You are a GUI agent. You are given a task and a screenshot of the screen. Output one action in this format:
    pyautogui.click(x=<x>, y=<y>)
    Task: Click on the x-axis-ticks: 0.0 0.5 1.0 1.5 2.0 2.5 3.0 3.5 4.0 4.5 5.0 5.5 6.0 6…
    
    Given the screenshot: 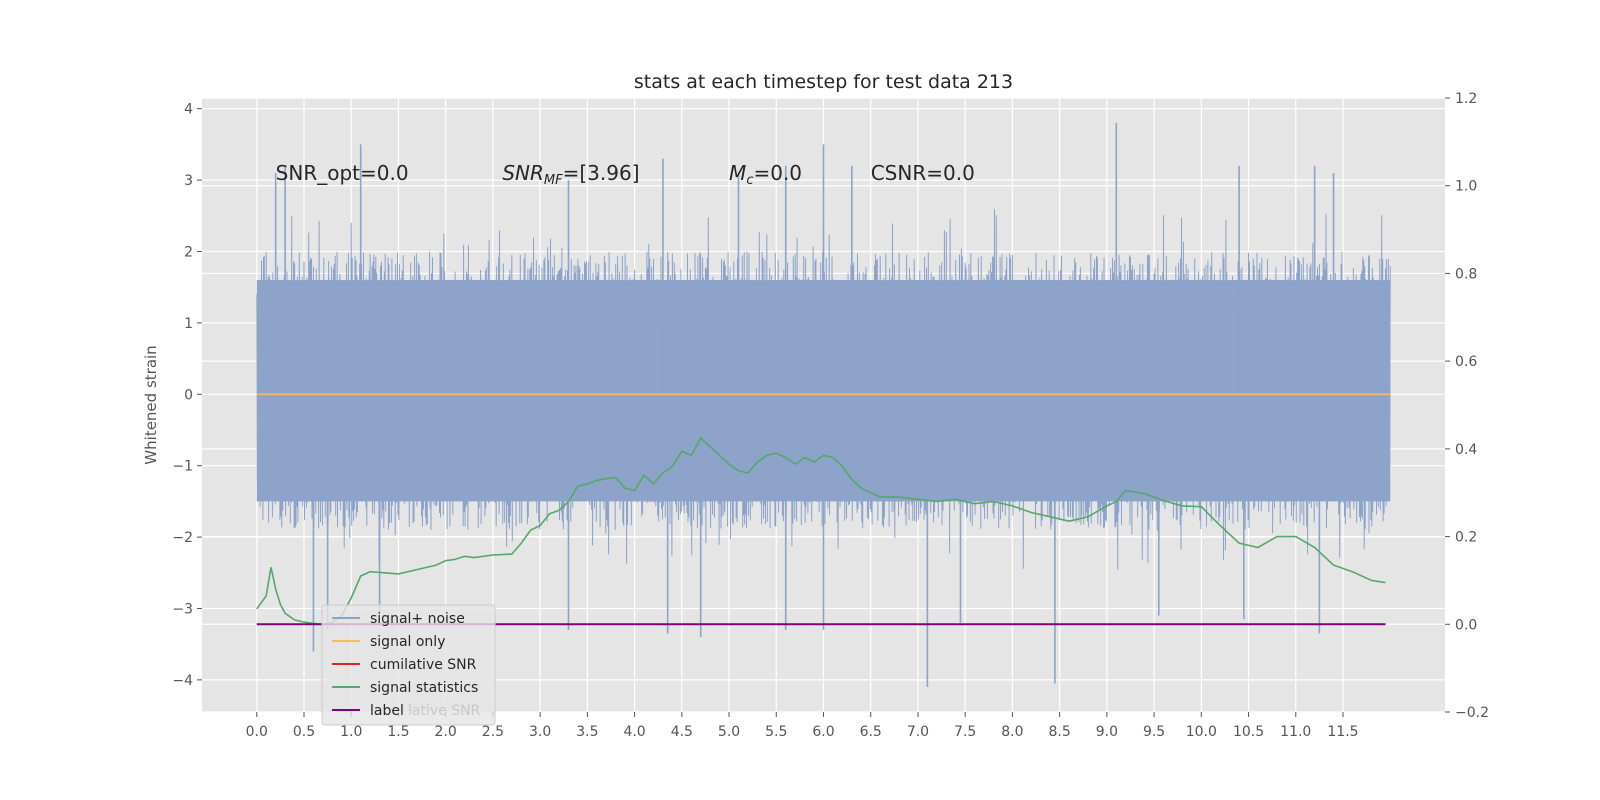 What is the action you would take?
    pyautogui.click(x=802, y=726)
    